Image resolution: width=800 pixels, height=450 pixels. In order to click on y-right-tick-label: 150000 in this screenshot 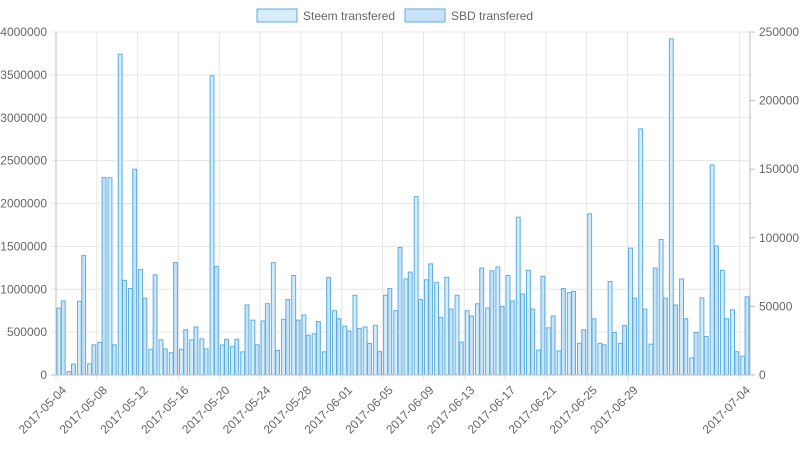, I will do `click(779, 169)`.